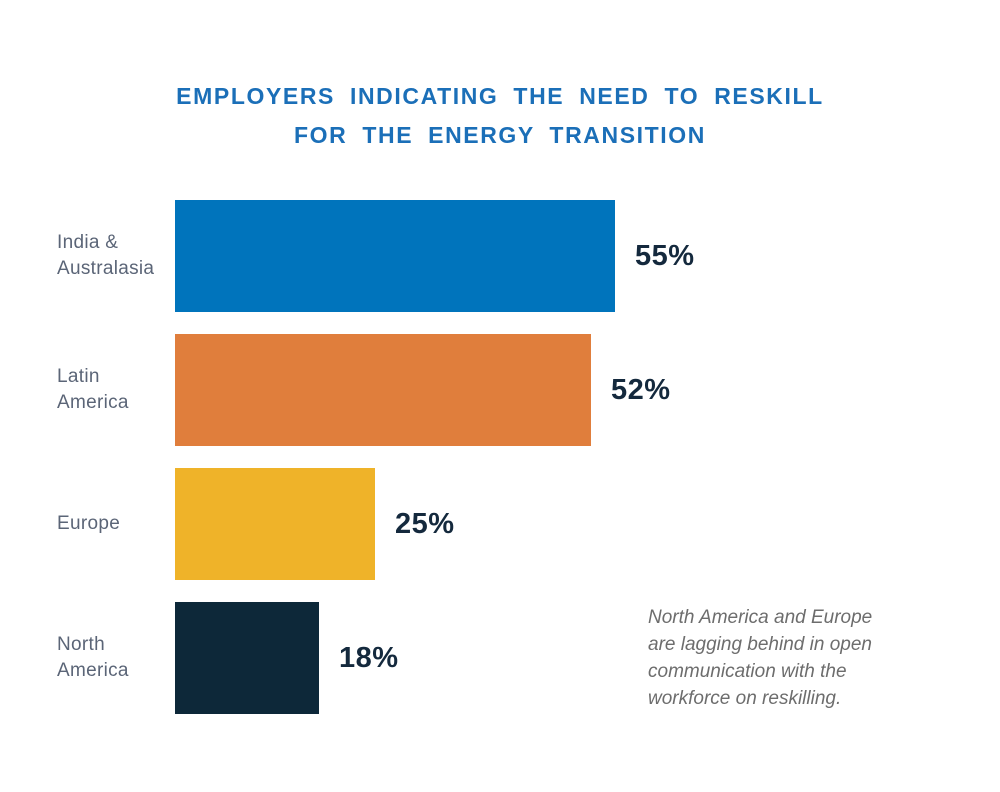  What do you see at coordinates (500, 658) in the screenshot?
I see `bar-row-north-america: North America 18%` at bounding box center [500, 658].